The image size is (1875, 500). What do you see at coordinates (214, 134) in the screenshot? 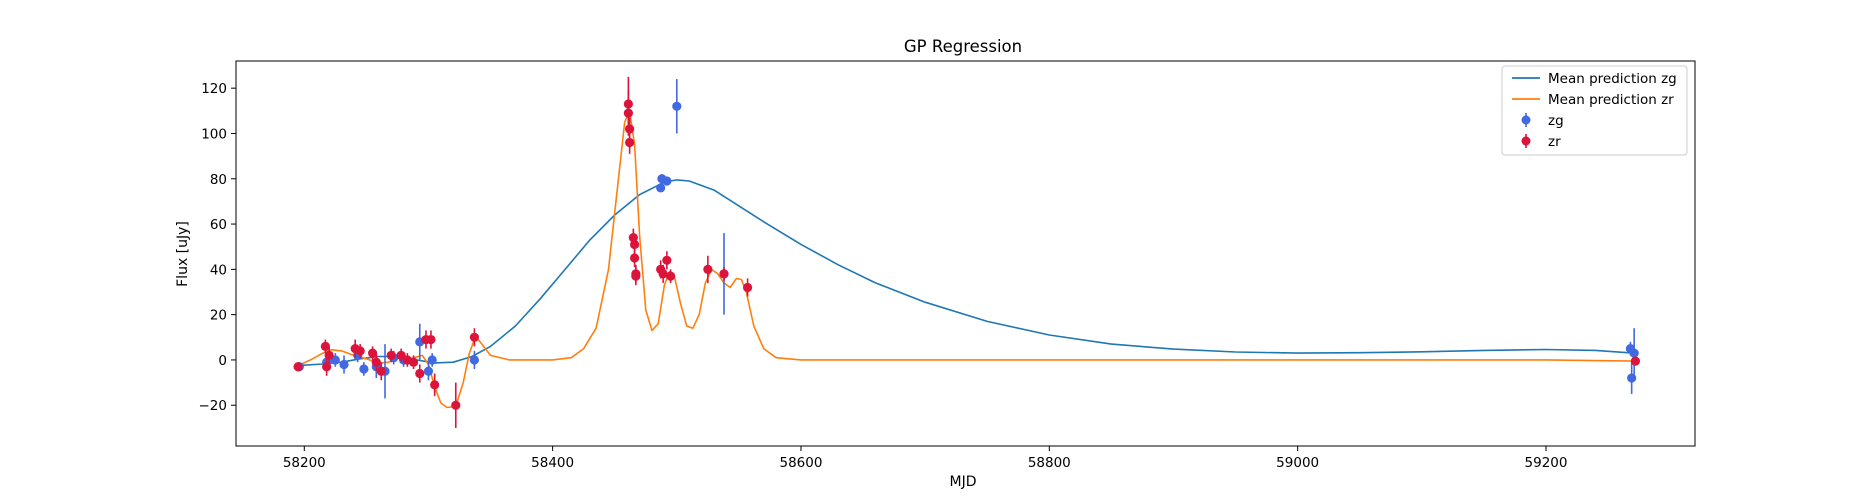
I see `y-tick-label: 100` at bounding box center [214, 134].